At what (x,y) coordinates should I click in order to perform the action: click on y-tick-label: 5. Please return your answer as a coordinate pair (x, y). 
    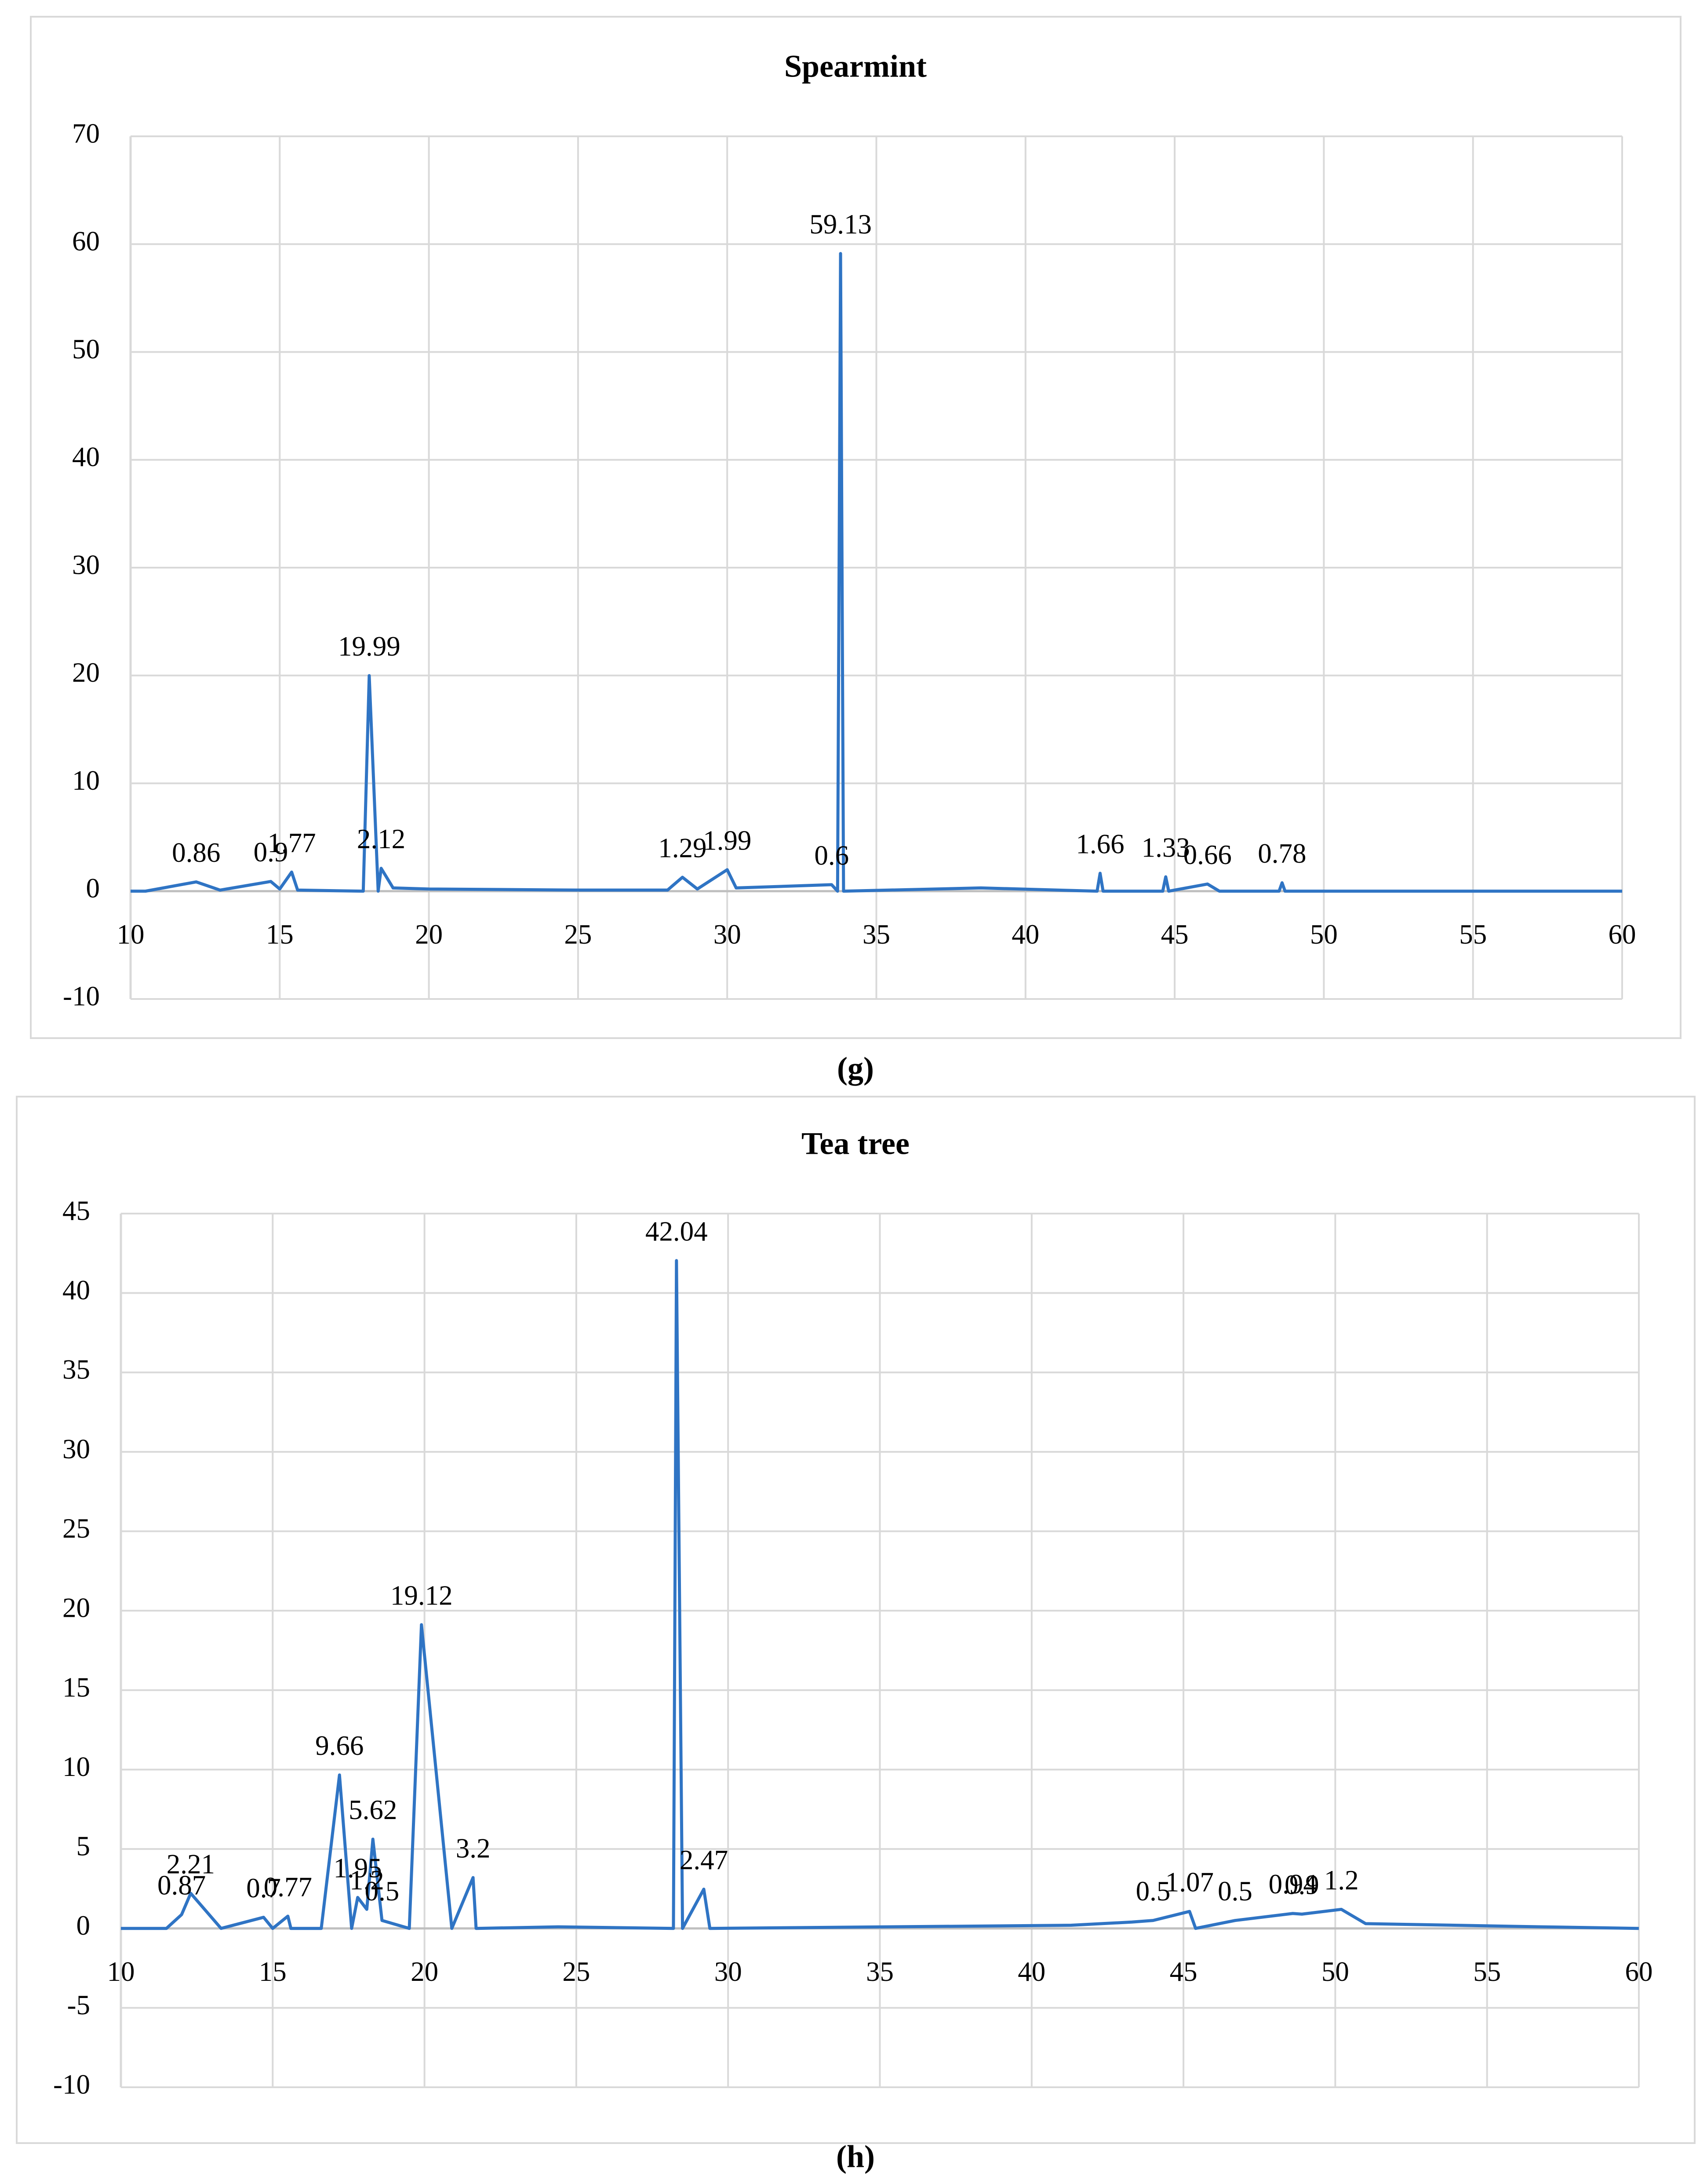
    Looking at the image, I should click on (83, 1846).